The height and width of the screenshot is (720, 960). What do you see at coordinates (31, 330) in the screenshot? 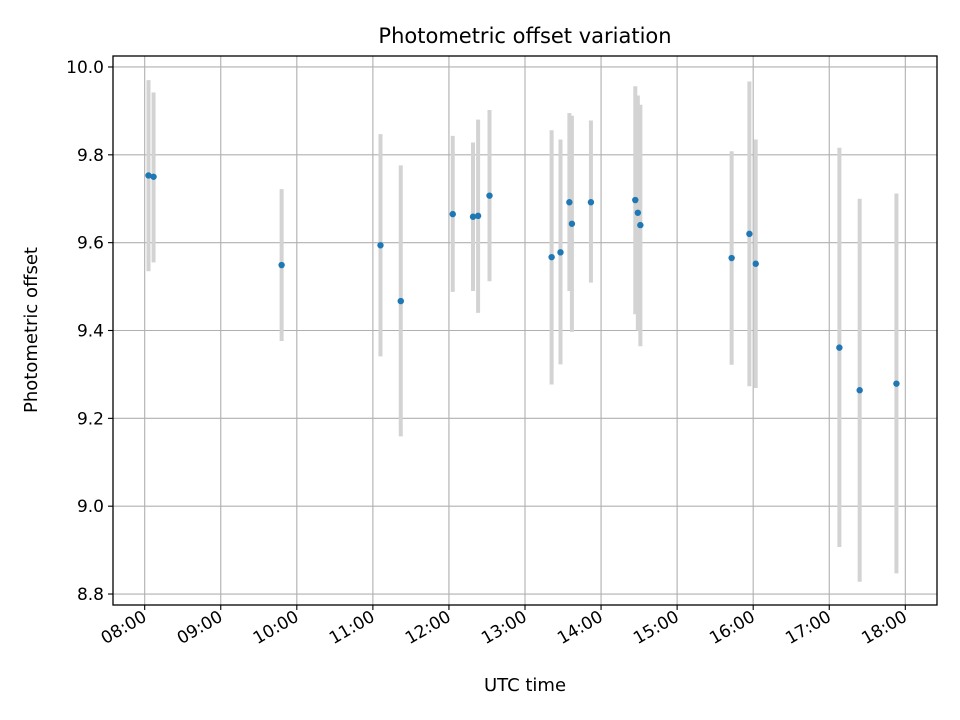
I see `y-axis-title: Photometric offset` at bounding box center [31, 330].